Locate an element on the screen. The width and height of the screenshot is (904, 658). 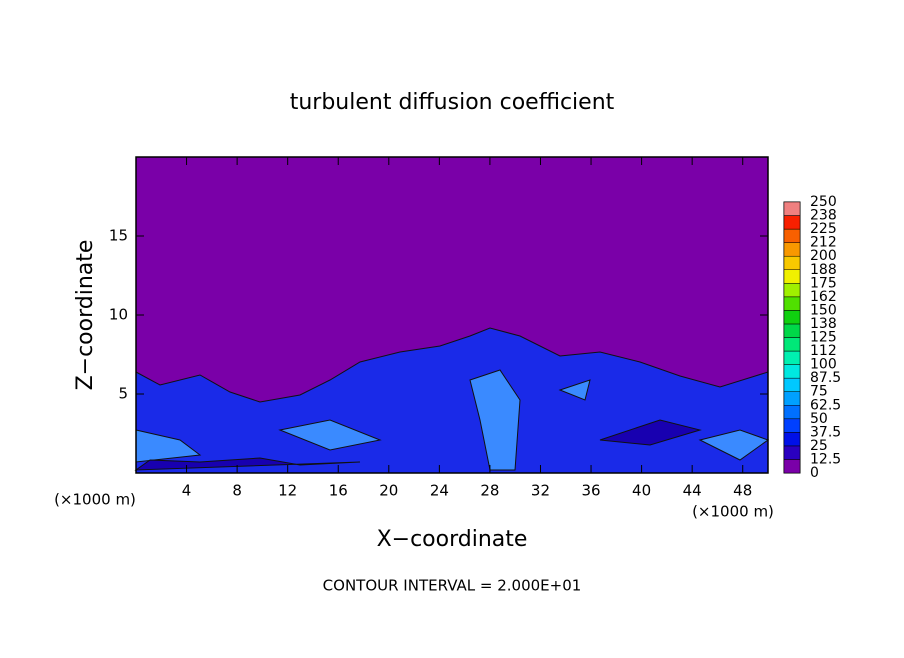
footer: CONTOUR INTERVAL = 2.000E+01 is located at coordinates (452, 586).